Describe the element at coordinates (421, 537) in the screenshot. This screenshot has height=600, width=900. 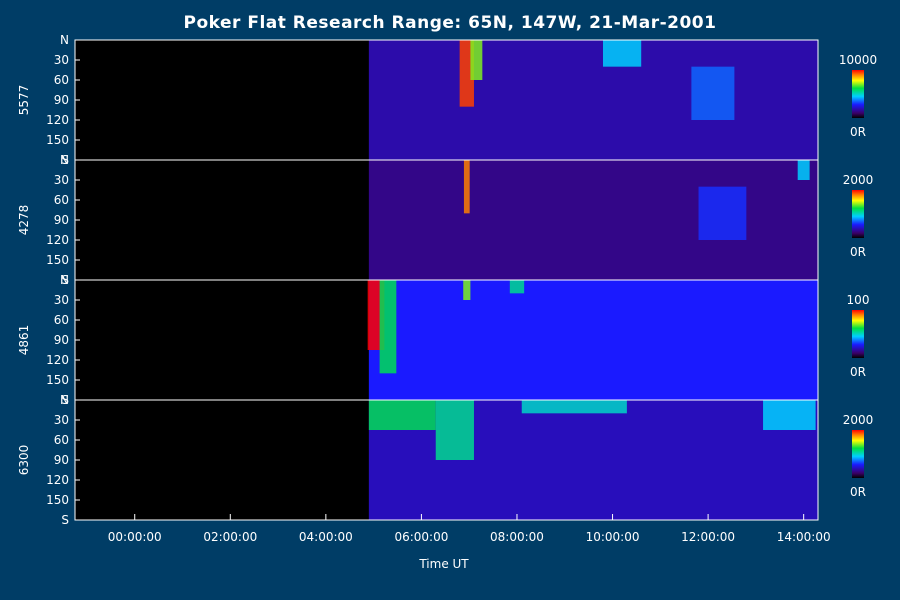
I see `x-tick-label: 06:00:00` at that location.